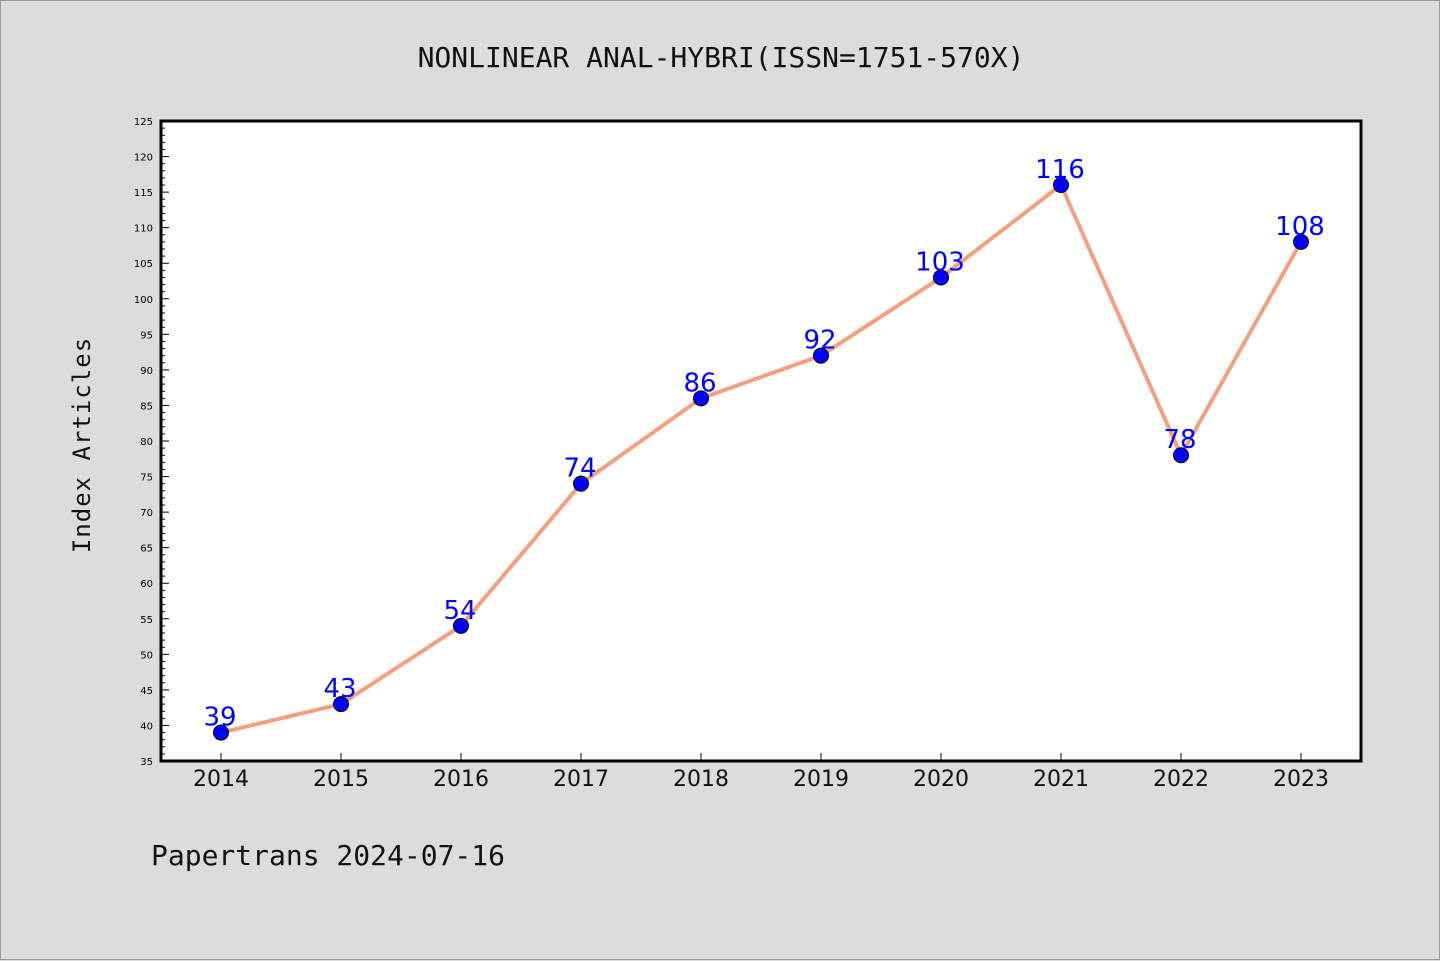  What do you see at coordinates (82, 445) in the screenshot?
I see `y-axis-label: Index Articles` at bounding box center [82, 445].